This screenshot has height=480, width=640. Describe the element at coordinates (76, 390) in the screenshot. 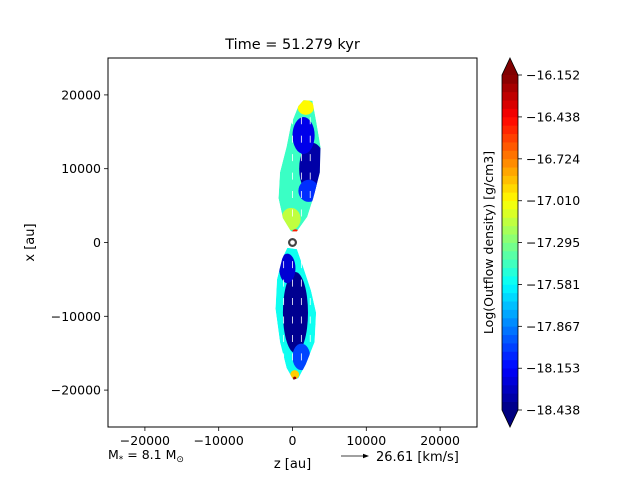

I see `y-tick-label: −20000` at that location.